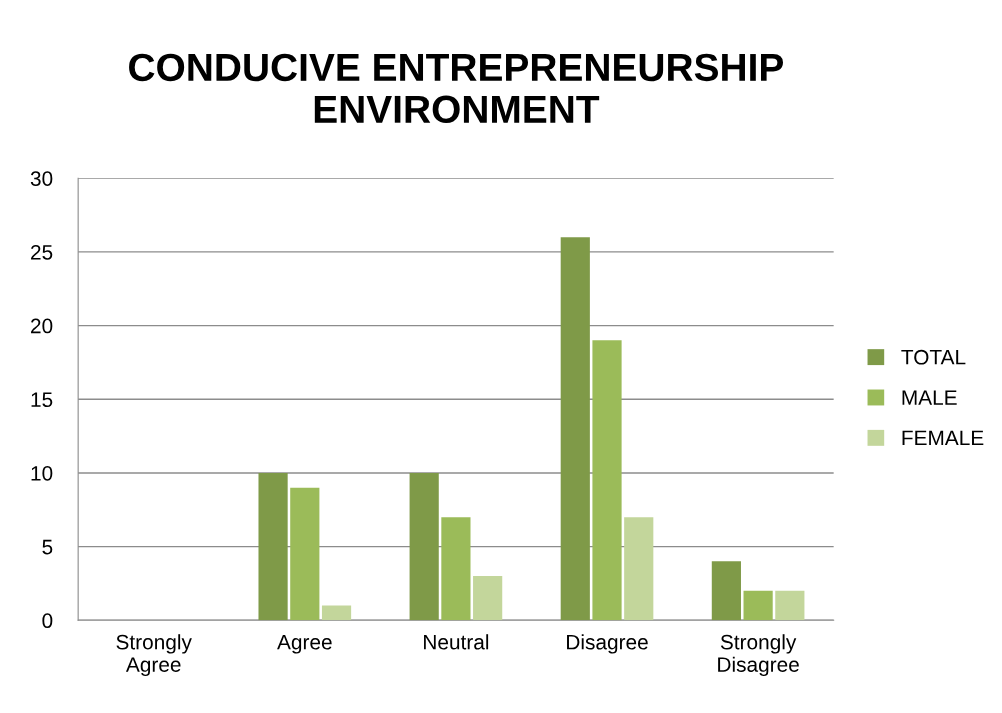 The image size is (1002, 713). What do you see at coordinates (47, 621) in the screenshot?
I see `y-tick-label: 0` at bounding box center [47, 621].